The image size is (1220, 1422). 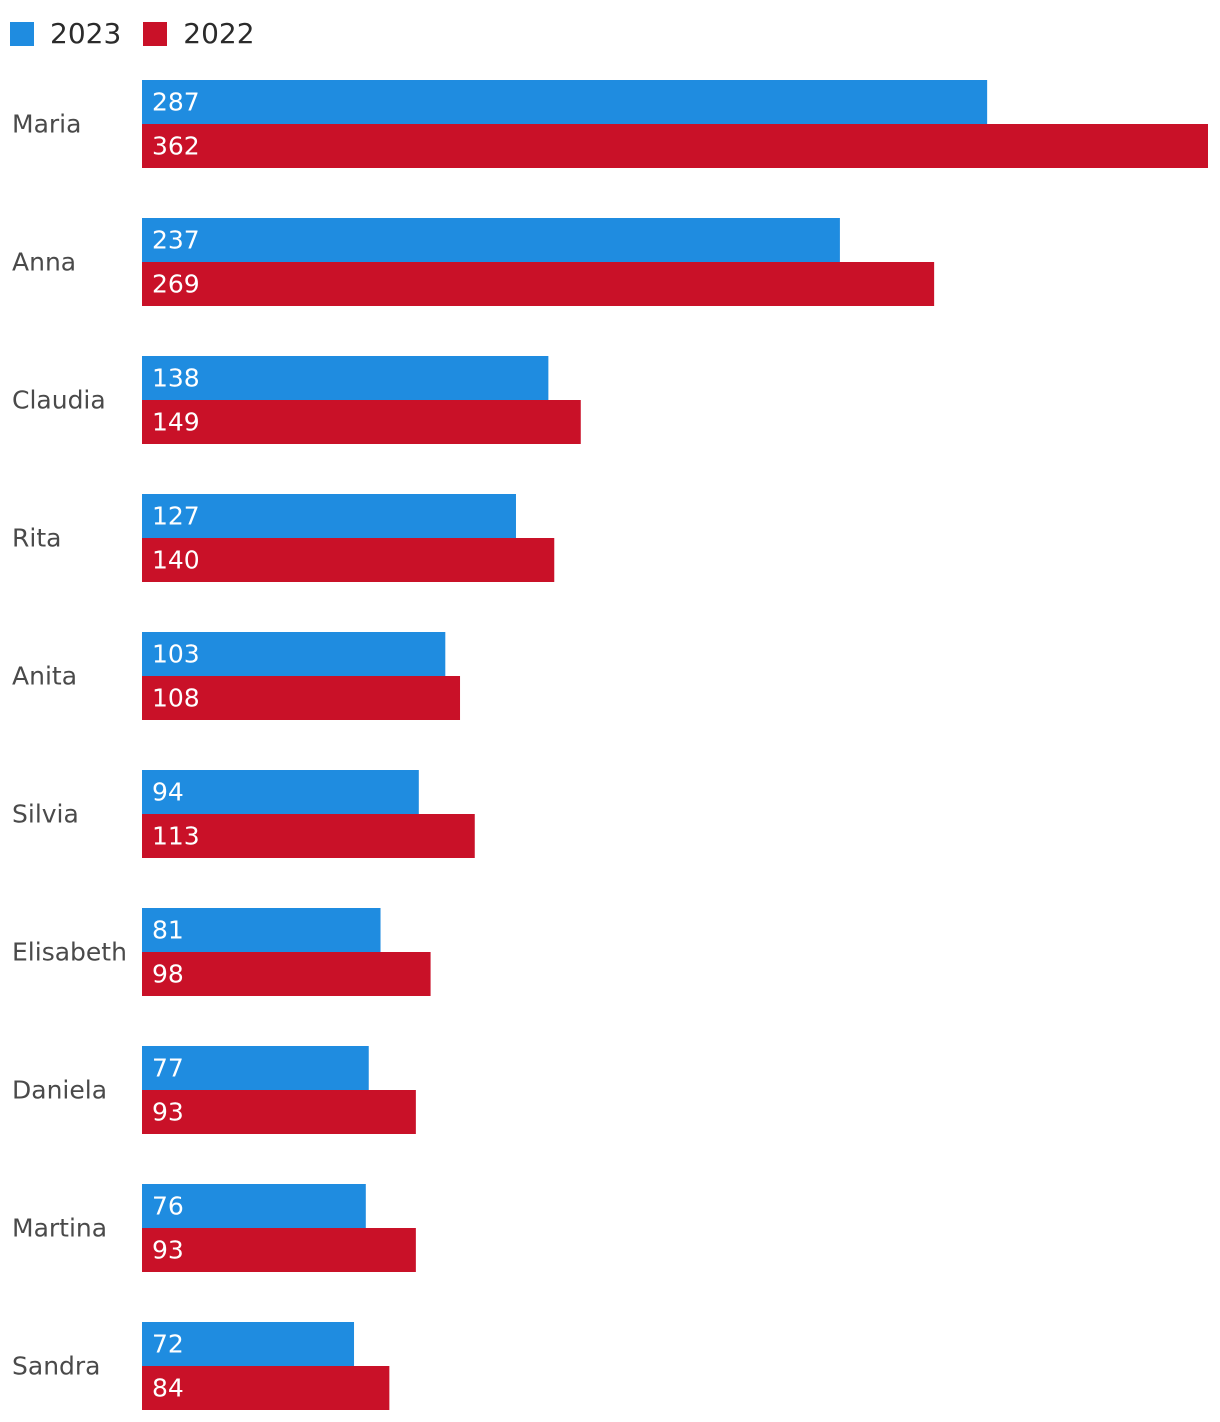 I want to click on bar-anna-2022, so click(x=538, y=284).